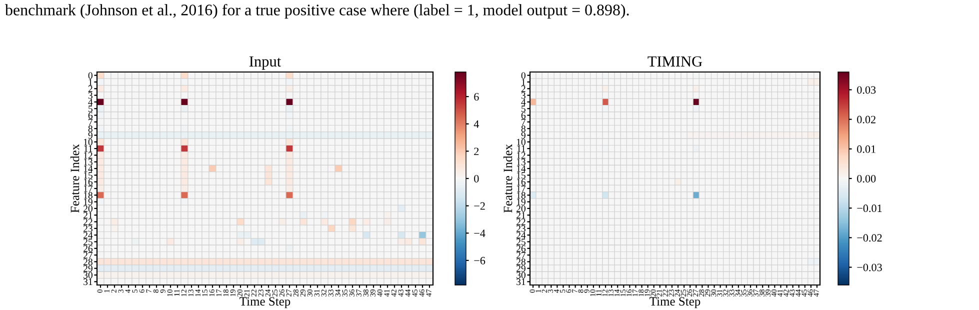 This screenshot has width=979, height=310. What do you see at coordinates (869, 238) in the screenshot?
I see `color-bar-label: −0.02` at bounding box center [869, 238].